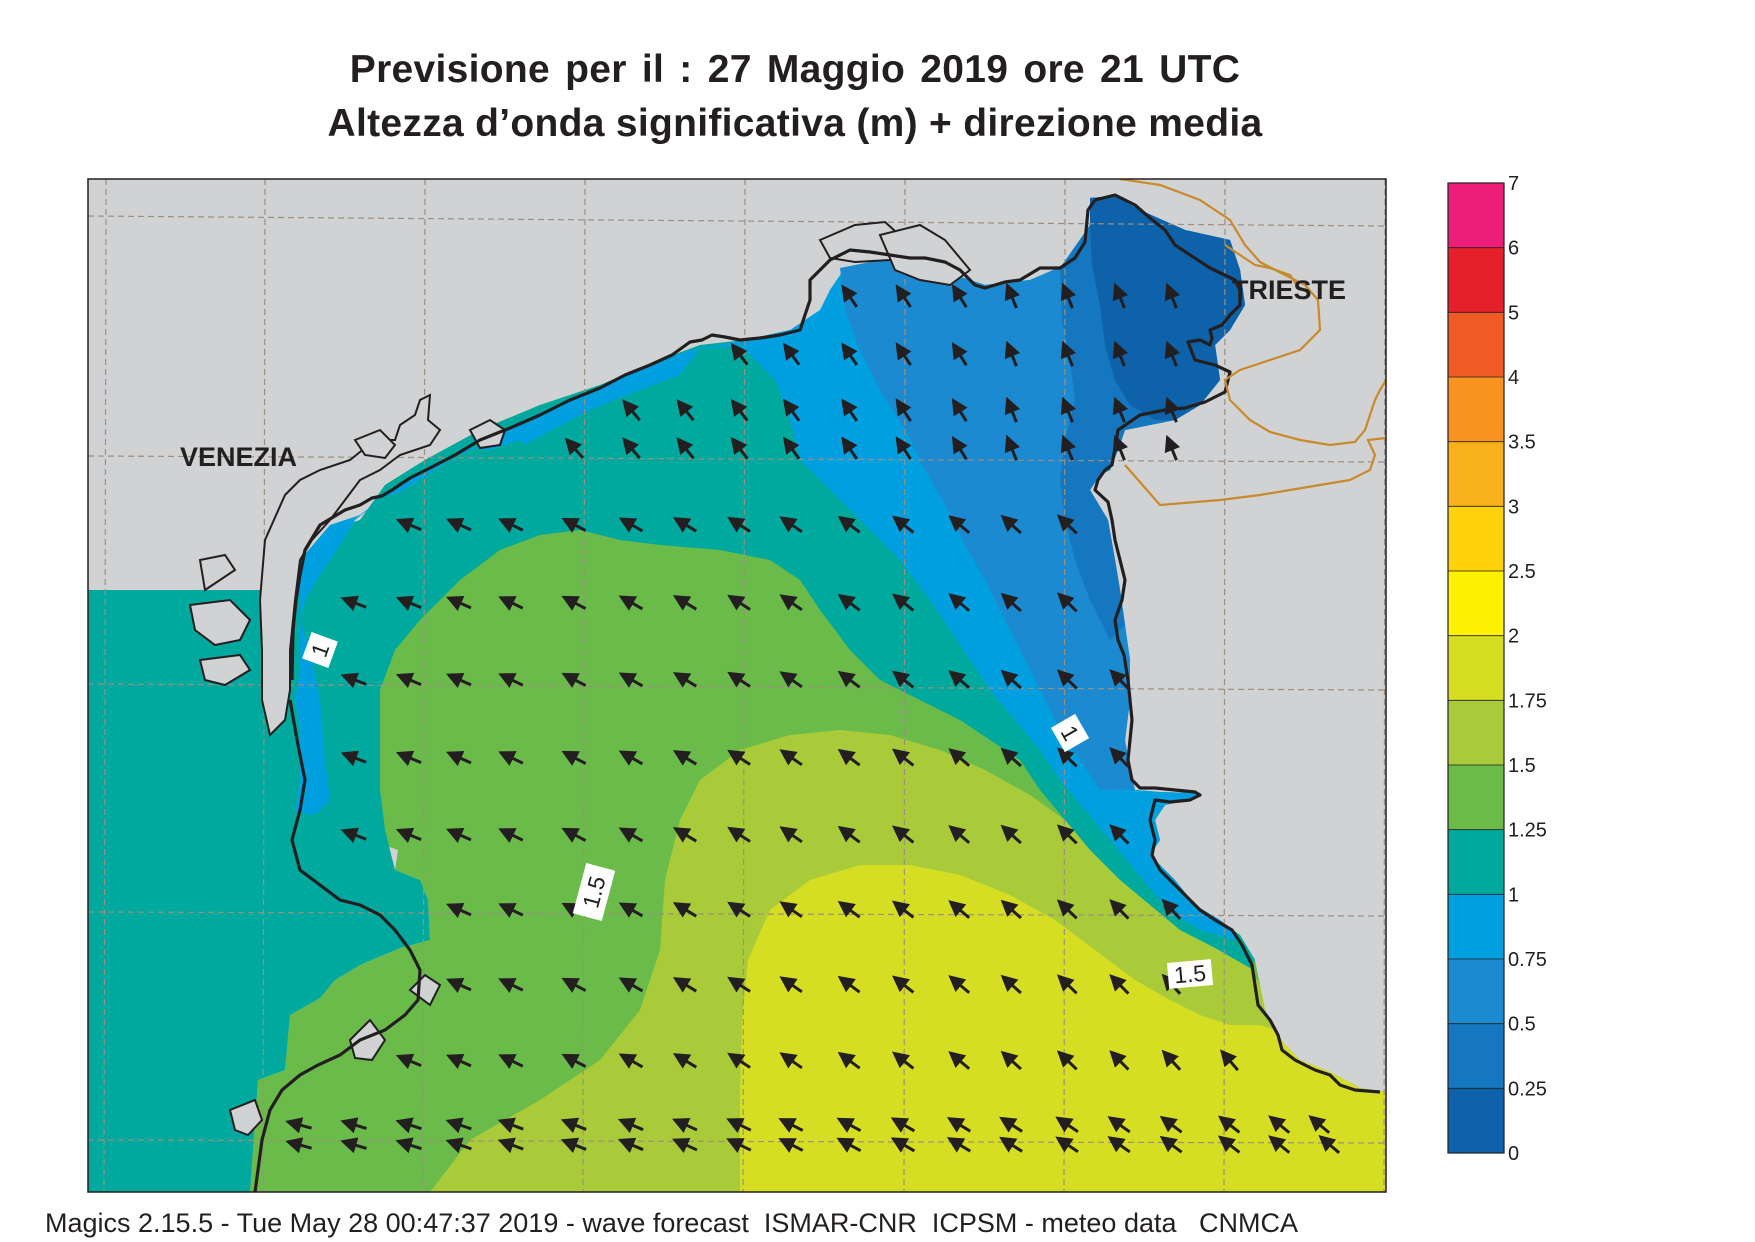  What do you see at coordinates (1513, 895) in the screenshot?
I see `legend-label: 1` at bounding box center [1513, 895].